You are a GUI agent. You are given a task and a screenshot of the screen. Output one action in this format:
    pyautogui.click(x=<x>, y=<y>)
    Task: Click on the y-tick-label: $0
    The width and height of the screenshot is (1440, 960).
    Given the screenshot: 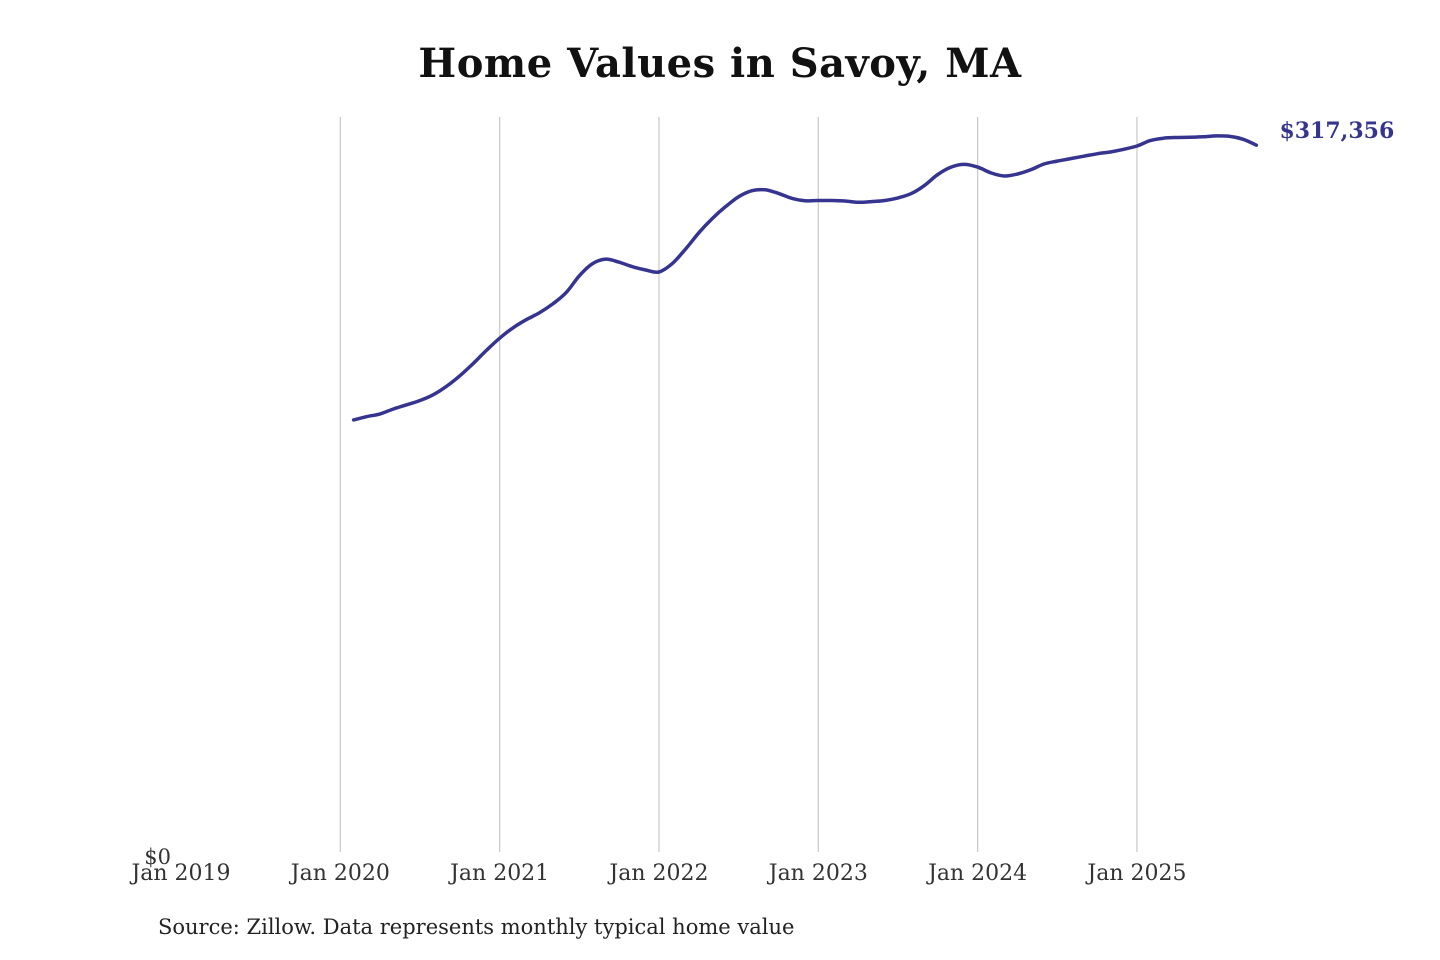 What is the action you would take?
    pyautogui.click(x=157, y=857)
    